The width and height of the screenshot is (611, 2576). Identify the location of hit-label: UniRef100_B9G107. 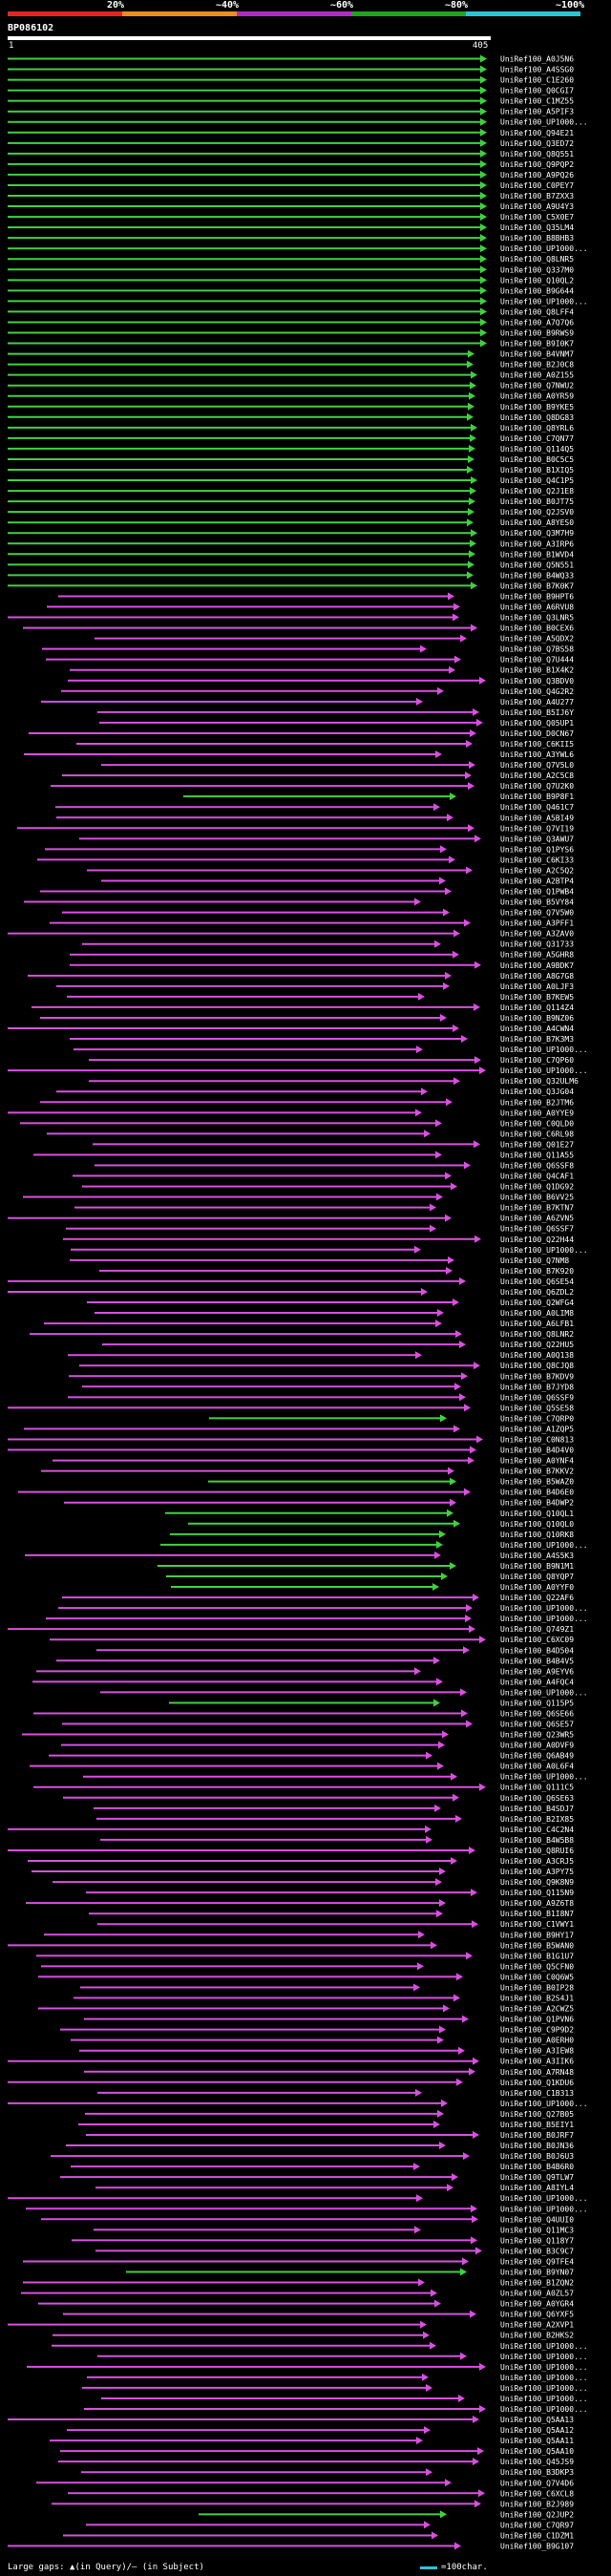
(537, 2546).